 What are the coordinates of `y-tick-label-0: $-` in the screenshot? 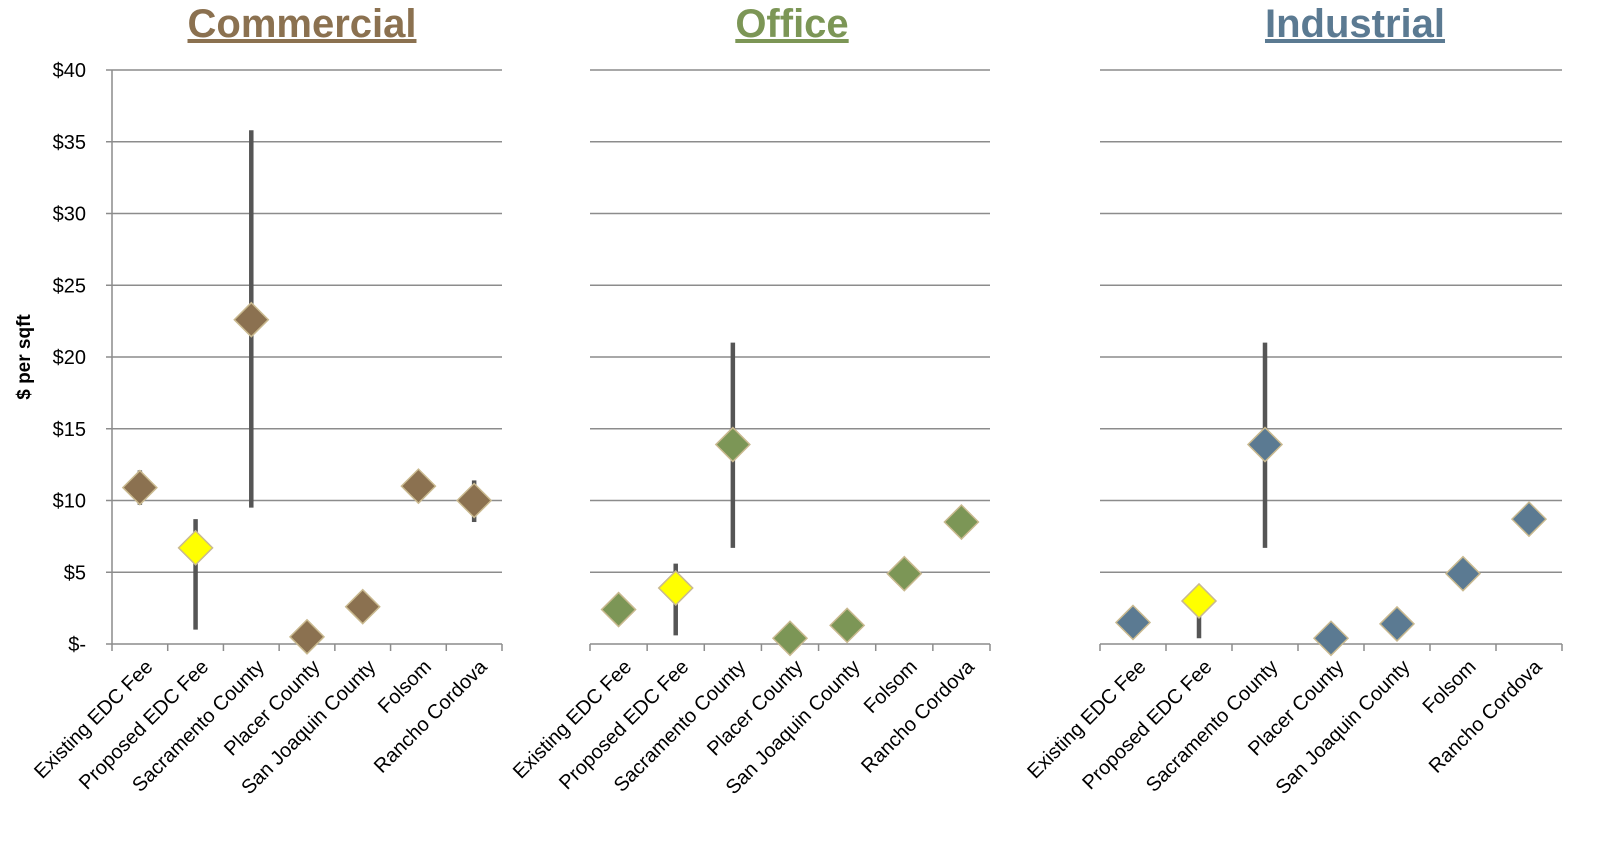 It's located at (77, 645).